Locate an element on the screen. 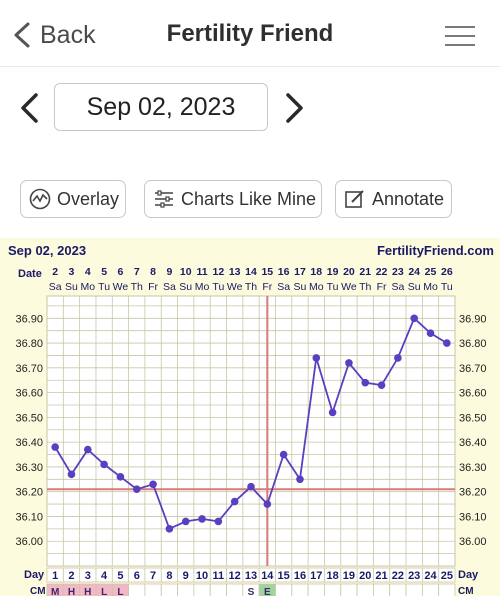 The height and width of the screenshot is (601, 500). list-menu-icon is located at coordinates (460, 36).